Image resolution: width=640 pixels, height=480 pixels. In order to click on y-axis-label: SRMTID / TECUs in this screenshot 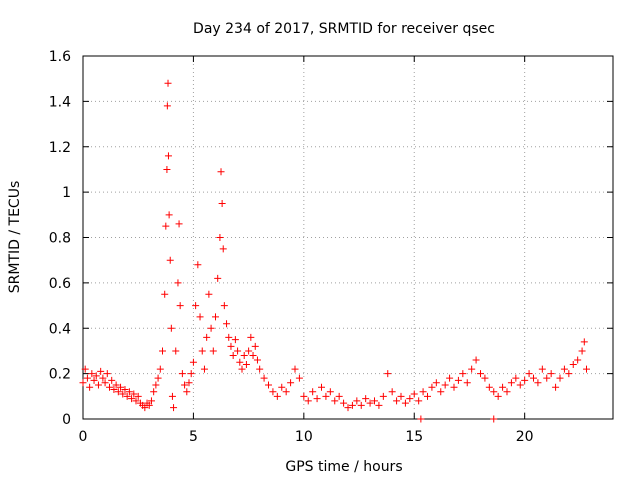, I will do `click(15, 237)`.